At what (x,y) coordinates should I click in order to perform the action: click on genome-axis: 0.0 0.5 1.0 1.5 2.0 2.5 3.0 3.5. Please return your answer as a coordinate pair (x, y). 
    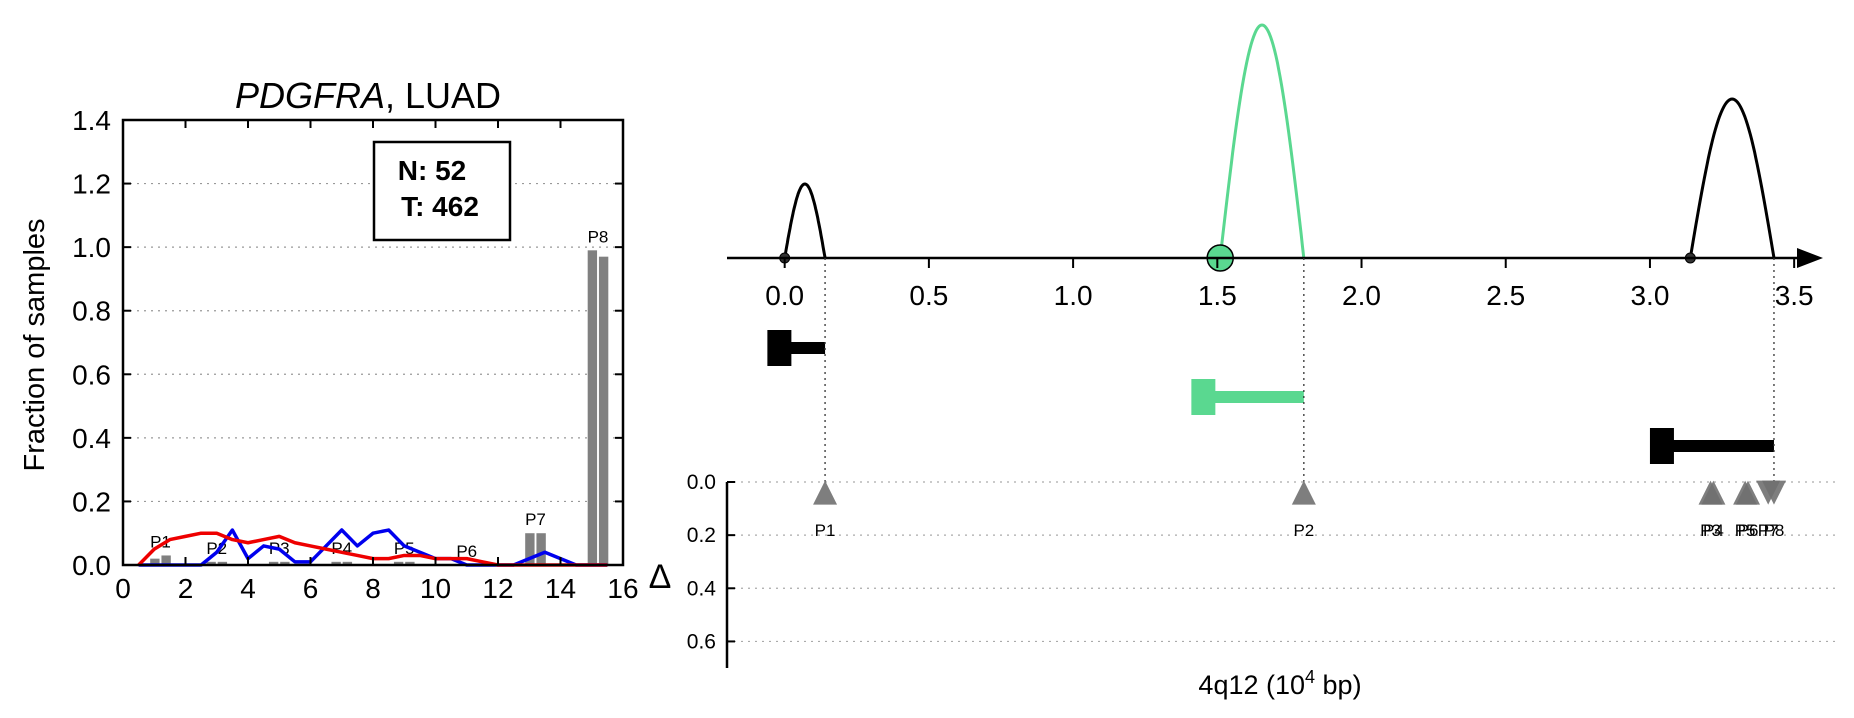
    Looking at the image, I should click on (1275, 279).